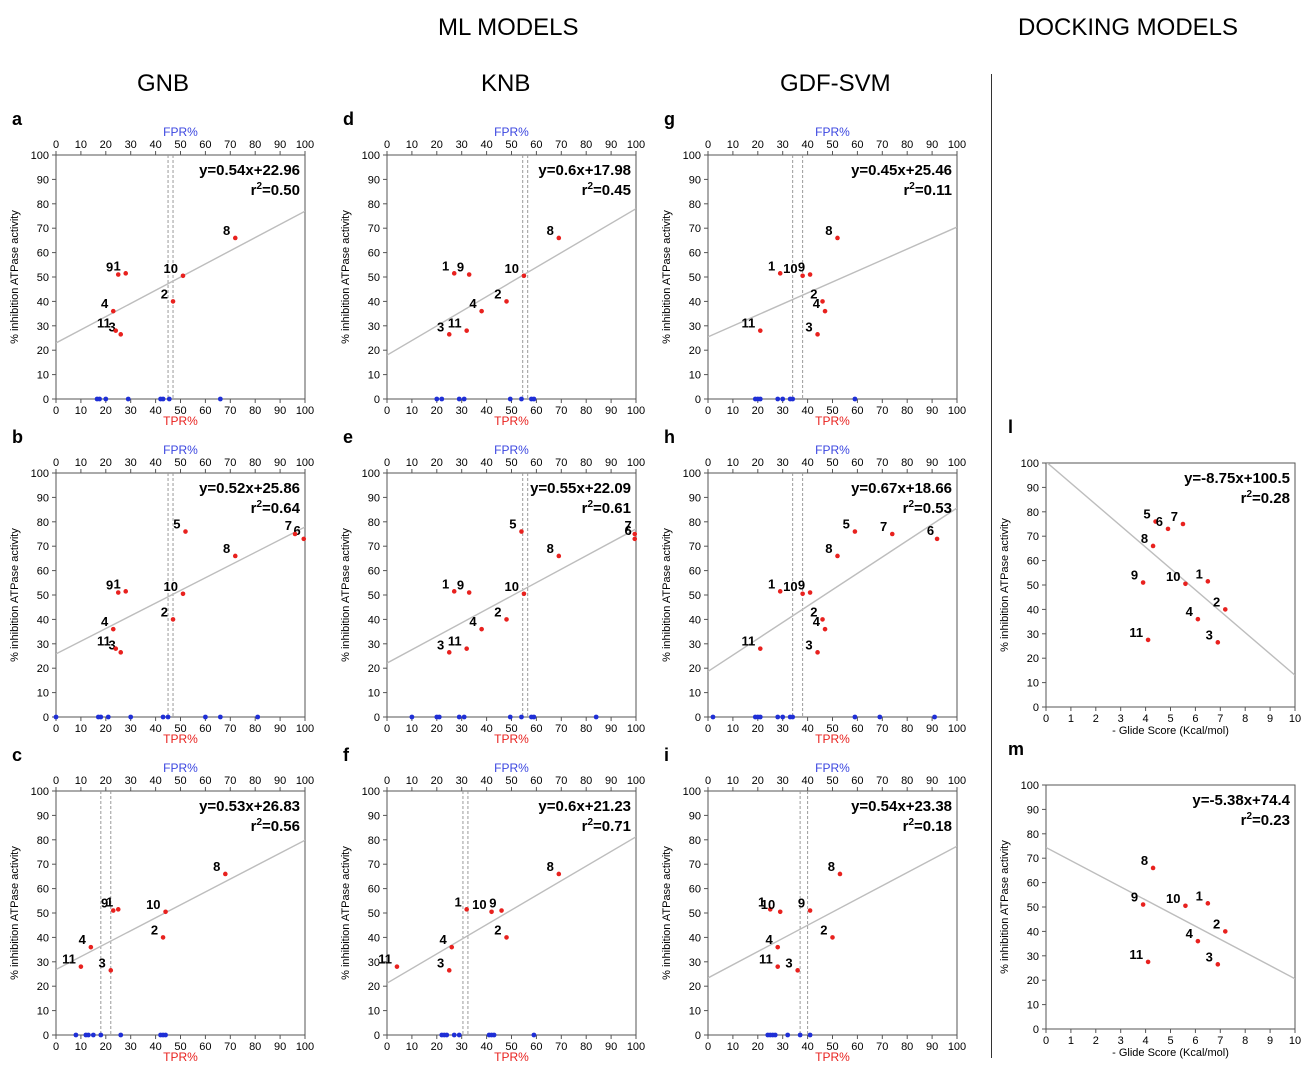  Describe the element at coordinates (612, 826) in the screenshot. I see `r-squared-value: =0.71` at that location.